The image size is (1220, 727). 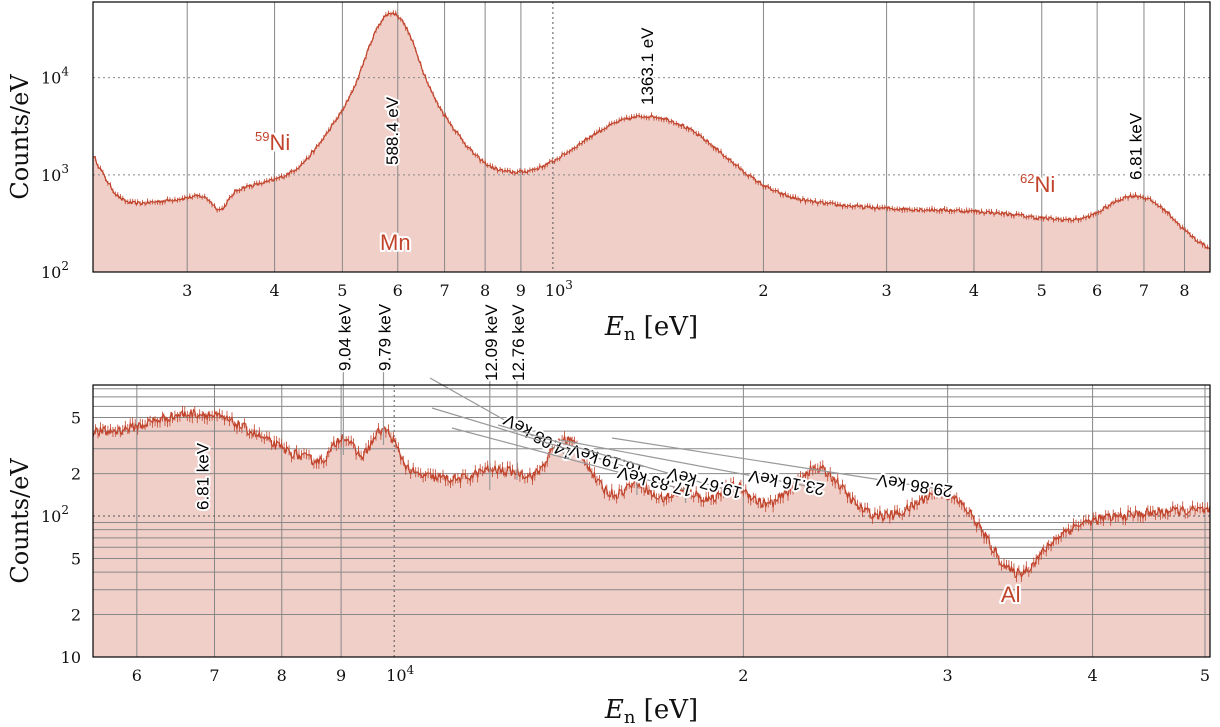 What do you see at coordinates (559, 289) in the screenshot?
I see `x-tick-label: 10³` at bounding box center [559, 289].